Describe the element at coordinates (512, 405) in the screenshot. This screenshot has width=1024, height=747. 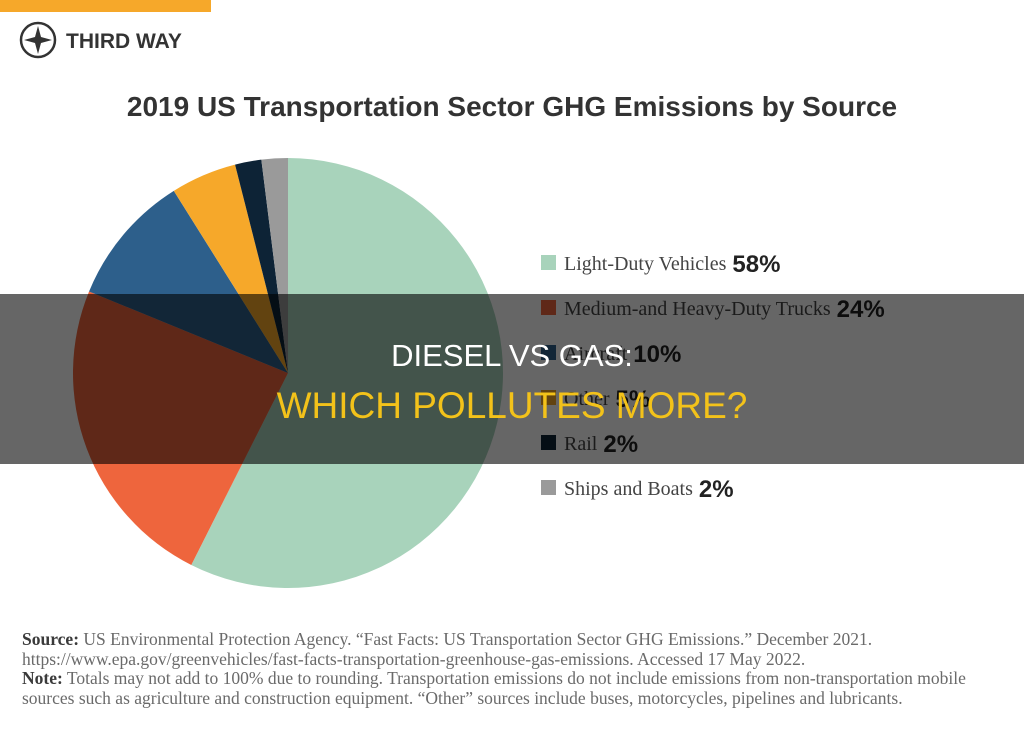
I see `overlay-line2: WHICH POLLUTES MORE?` at that location.